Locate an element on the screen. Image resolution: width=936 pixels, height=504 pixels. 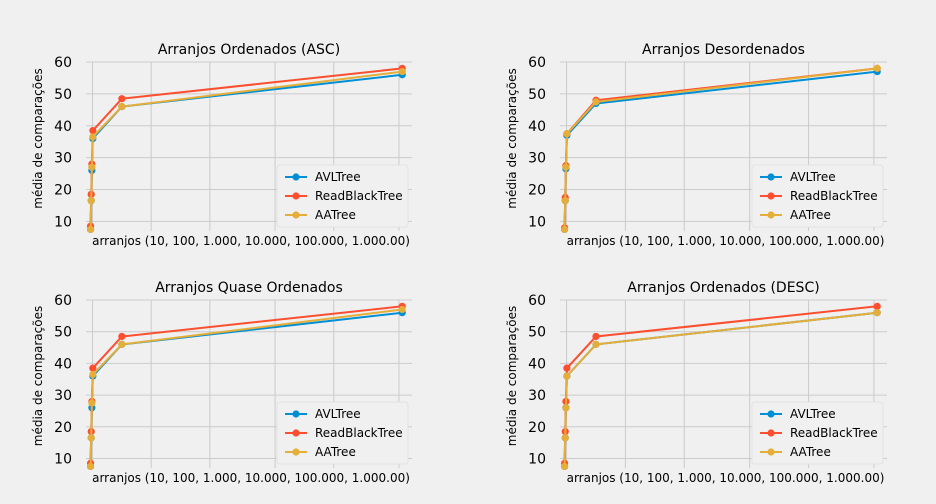
subplot-title: Arranjos Desordenados is located at coordinates (723, 50).